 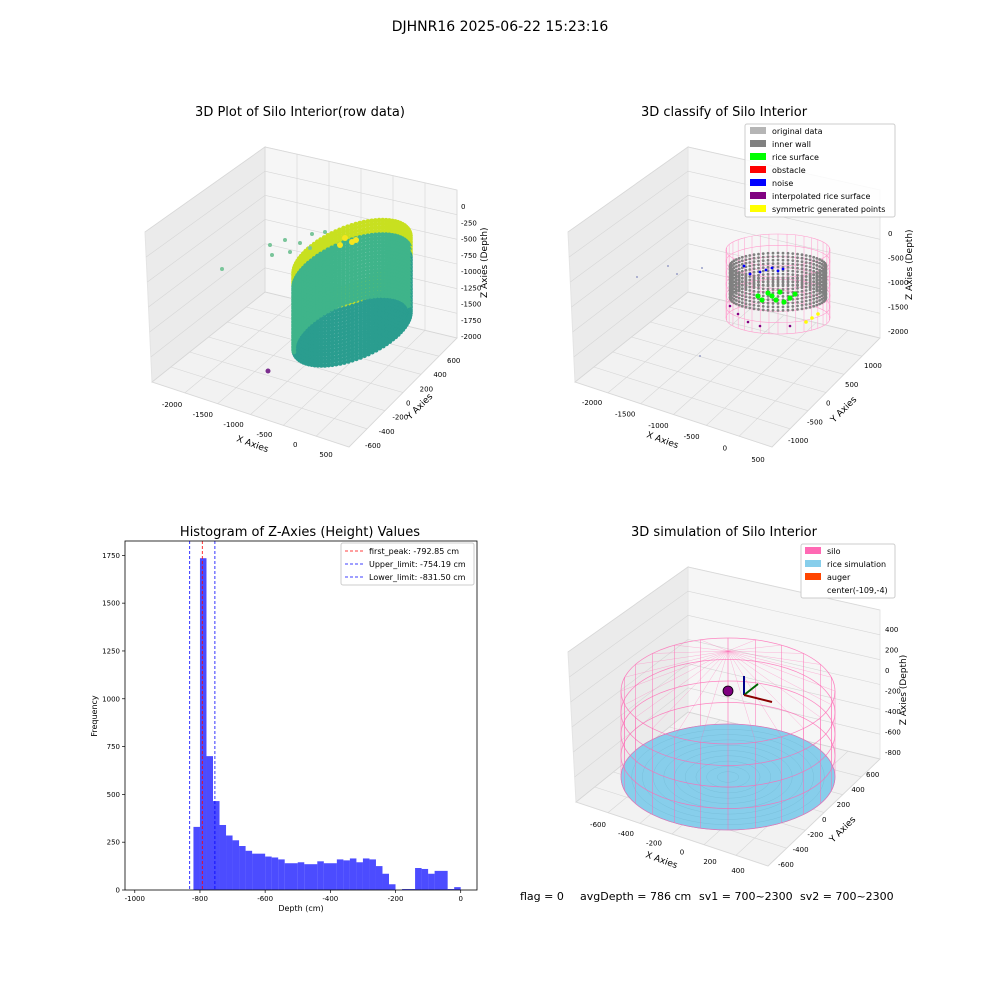 I want to click on sim-y-tick-label: 400, so click(x=857, y=790).